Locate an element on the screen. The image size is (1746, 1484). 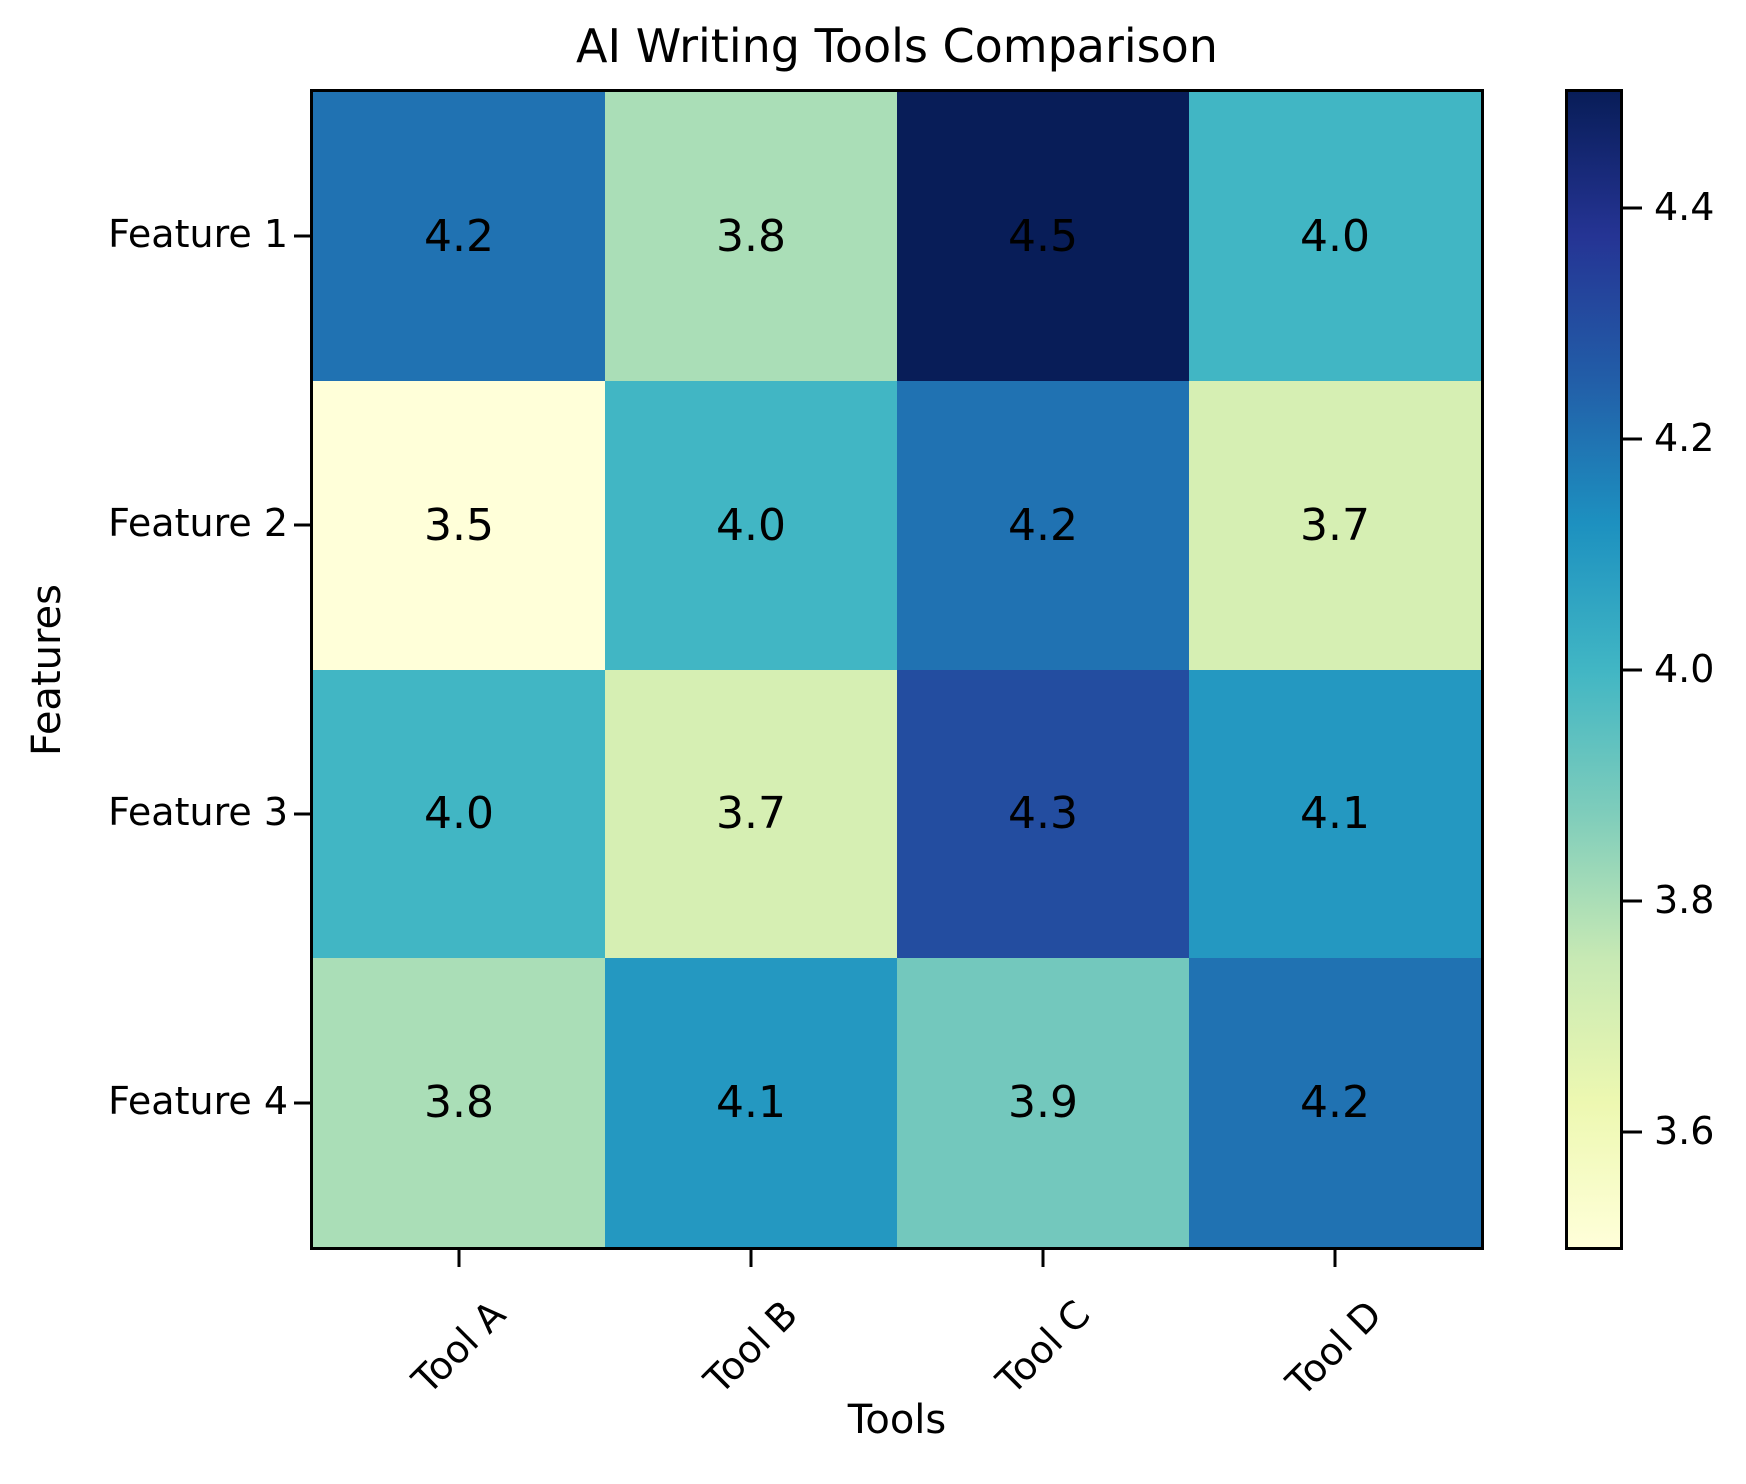
heatmap-cell: 4.3 is located at coordinates (1043, 814).